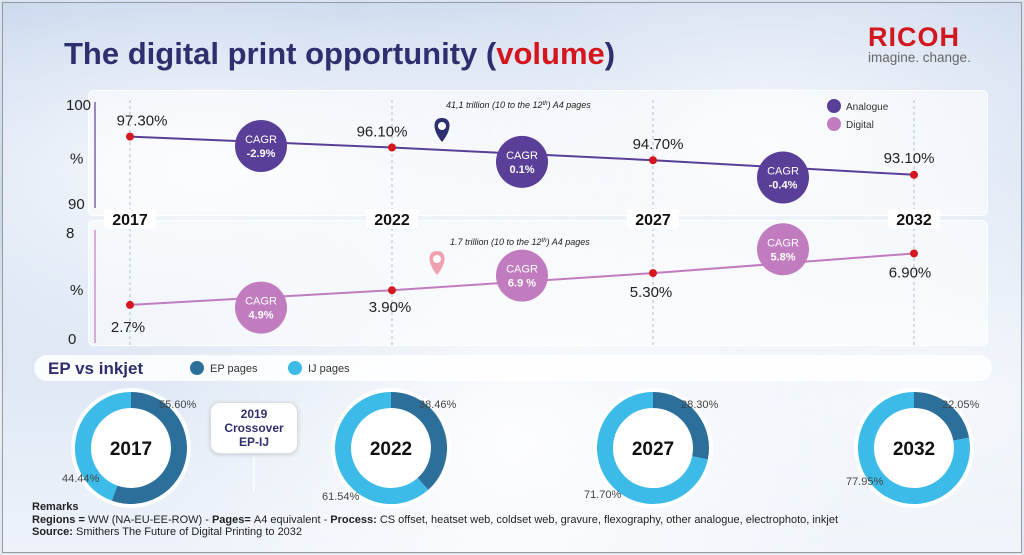 The image size is (1024, 555). Describe the element at coordinates (261, 302) in the screenshot. I see `digital-cagr-label-1: CAGR` at that location.